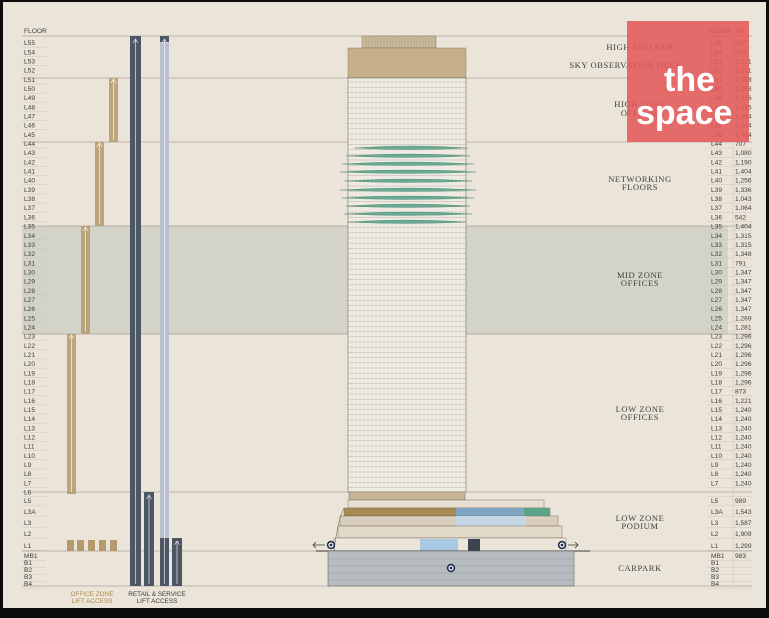  What do you see at coordinates (716, 327) in the screenshot?
I see `floor-label-right: L24` at bounding box center [716, 327].